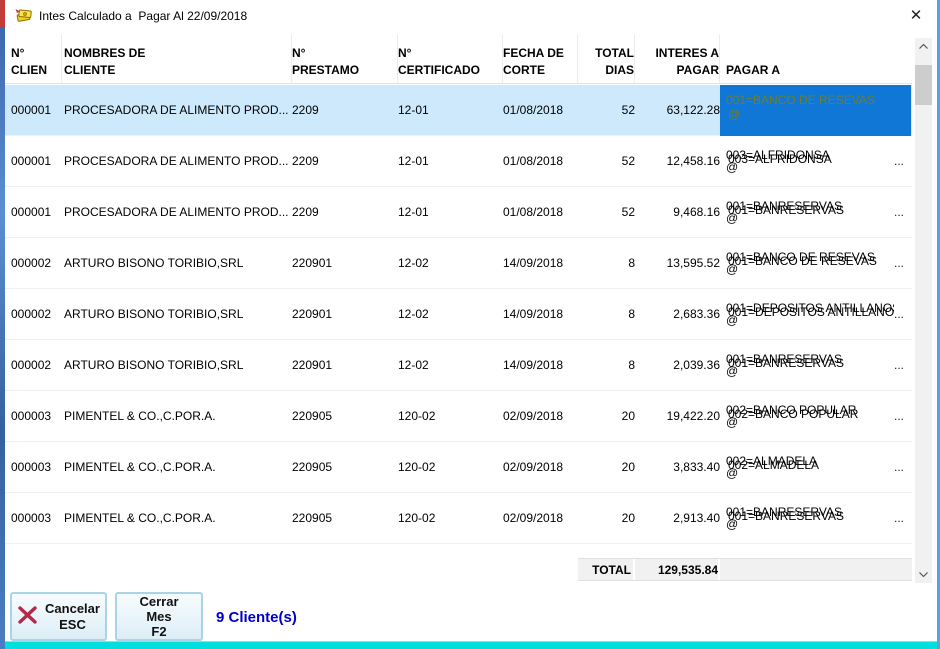 This screenshot has height=649, width=940. Describe the element at coordinates (533, 263) in the screenshot. I see `cell-fecha-corte: 14/09/2018` at that location.